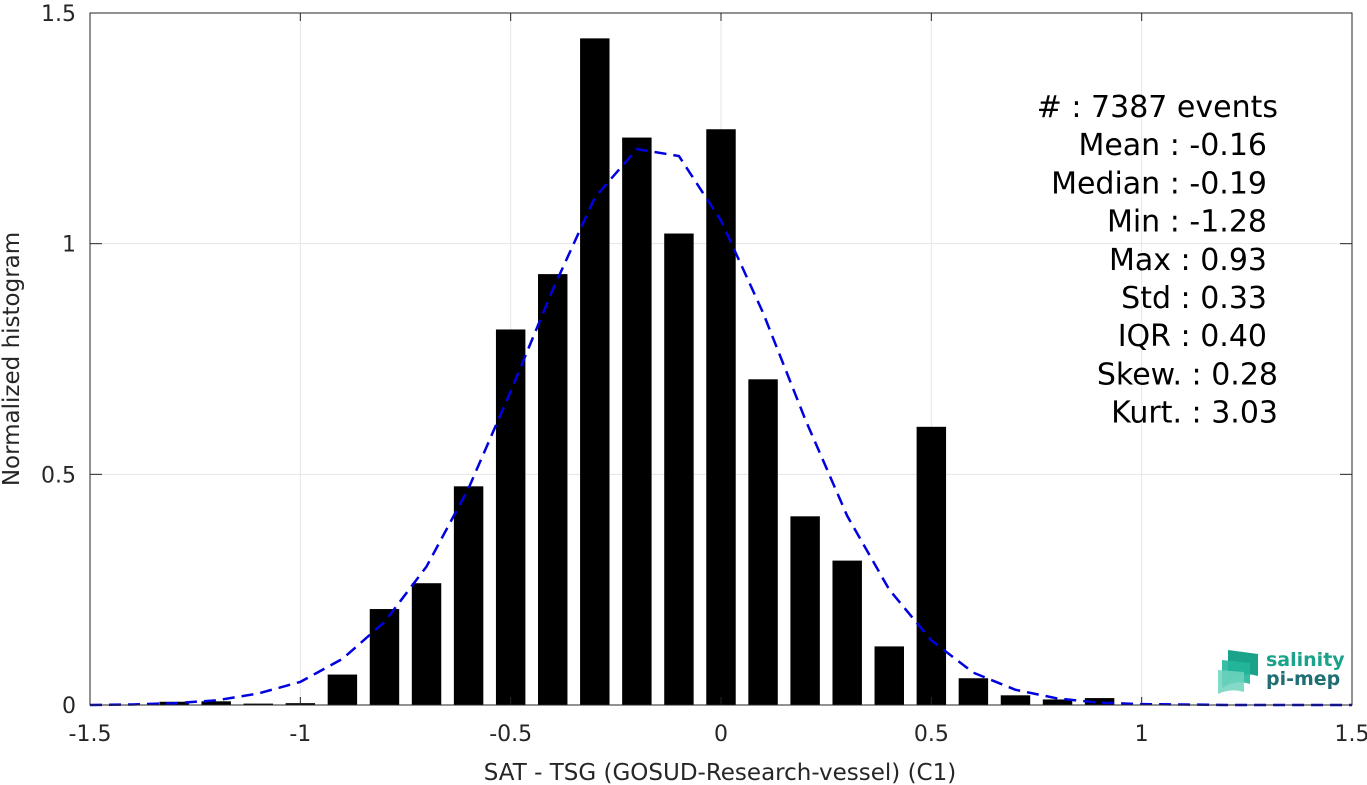 The width and height of the screenshot is (1367, 785). Describe the element at coordinates (1235, 374) in the screenshot. I see `stat-value: : 0.28` at that location.